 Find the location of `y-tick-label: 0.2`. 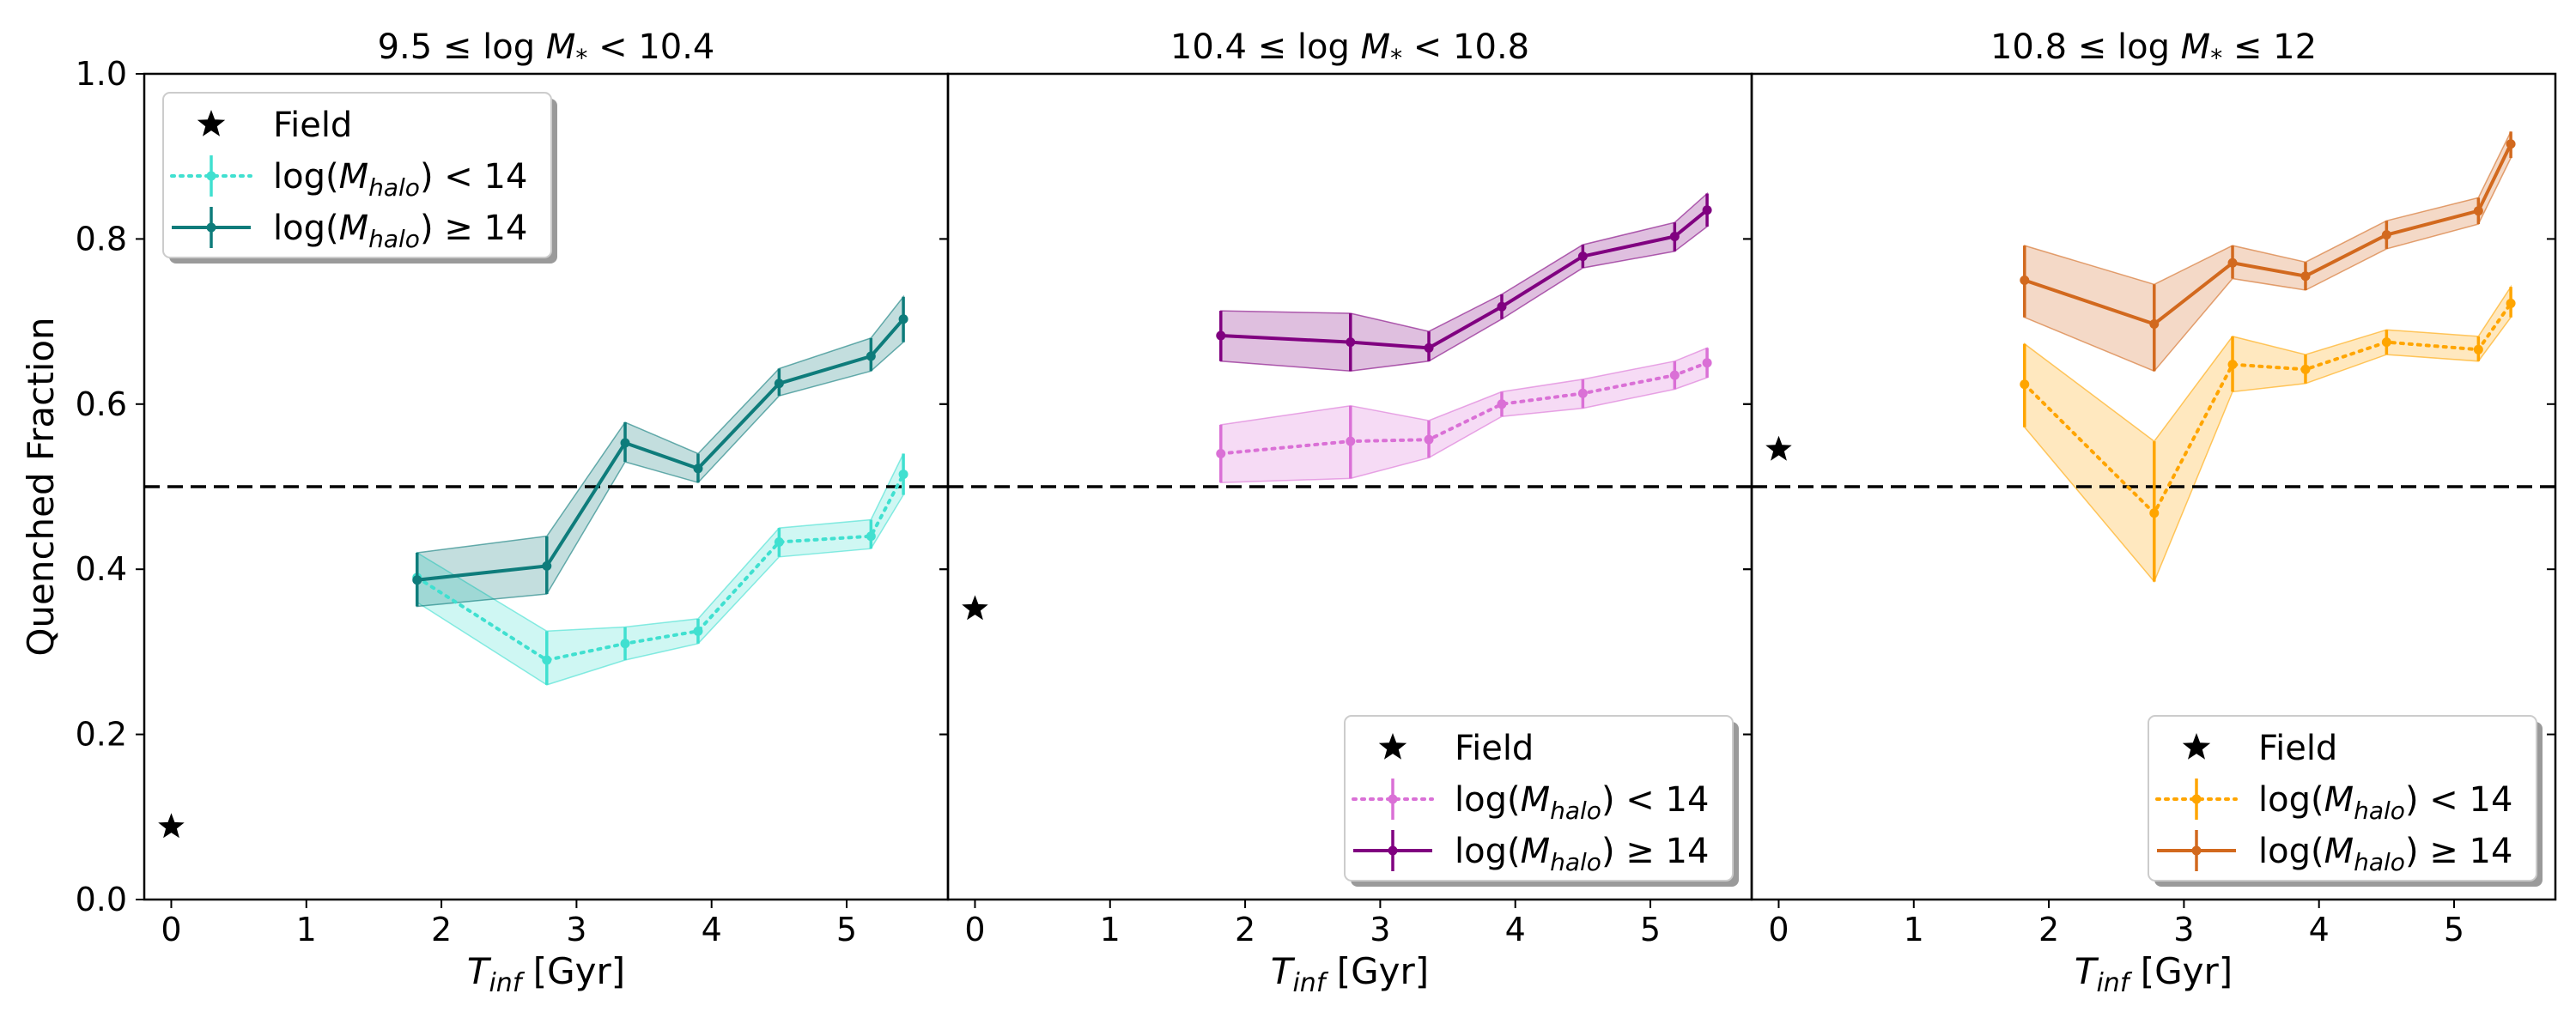

y-tick-label: 0.2 is located at coordinates (101, 735).